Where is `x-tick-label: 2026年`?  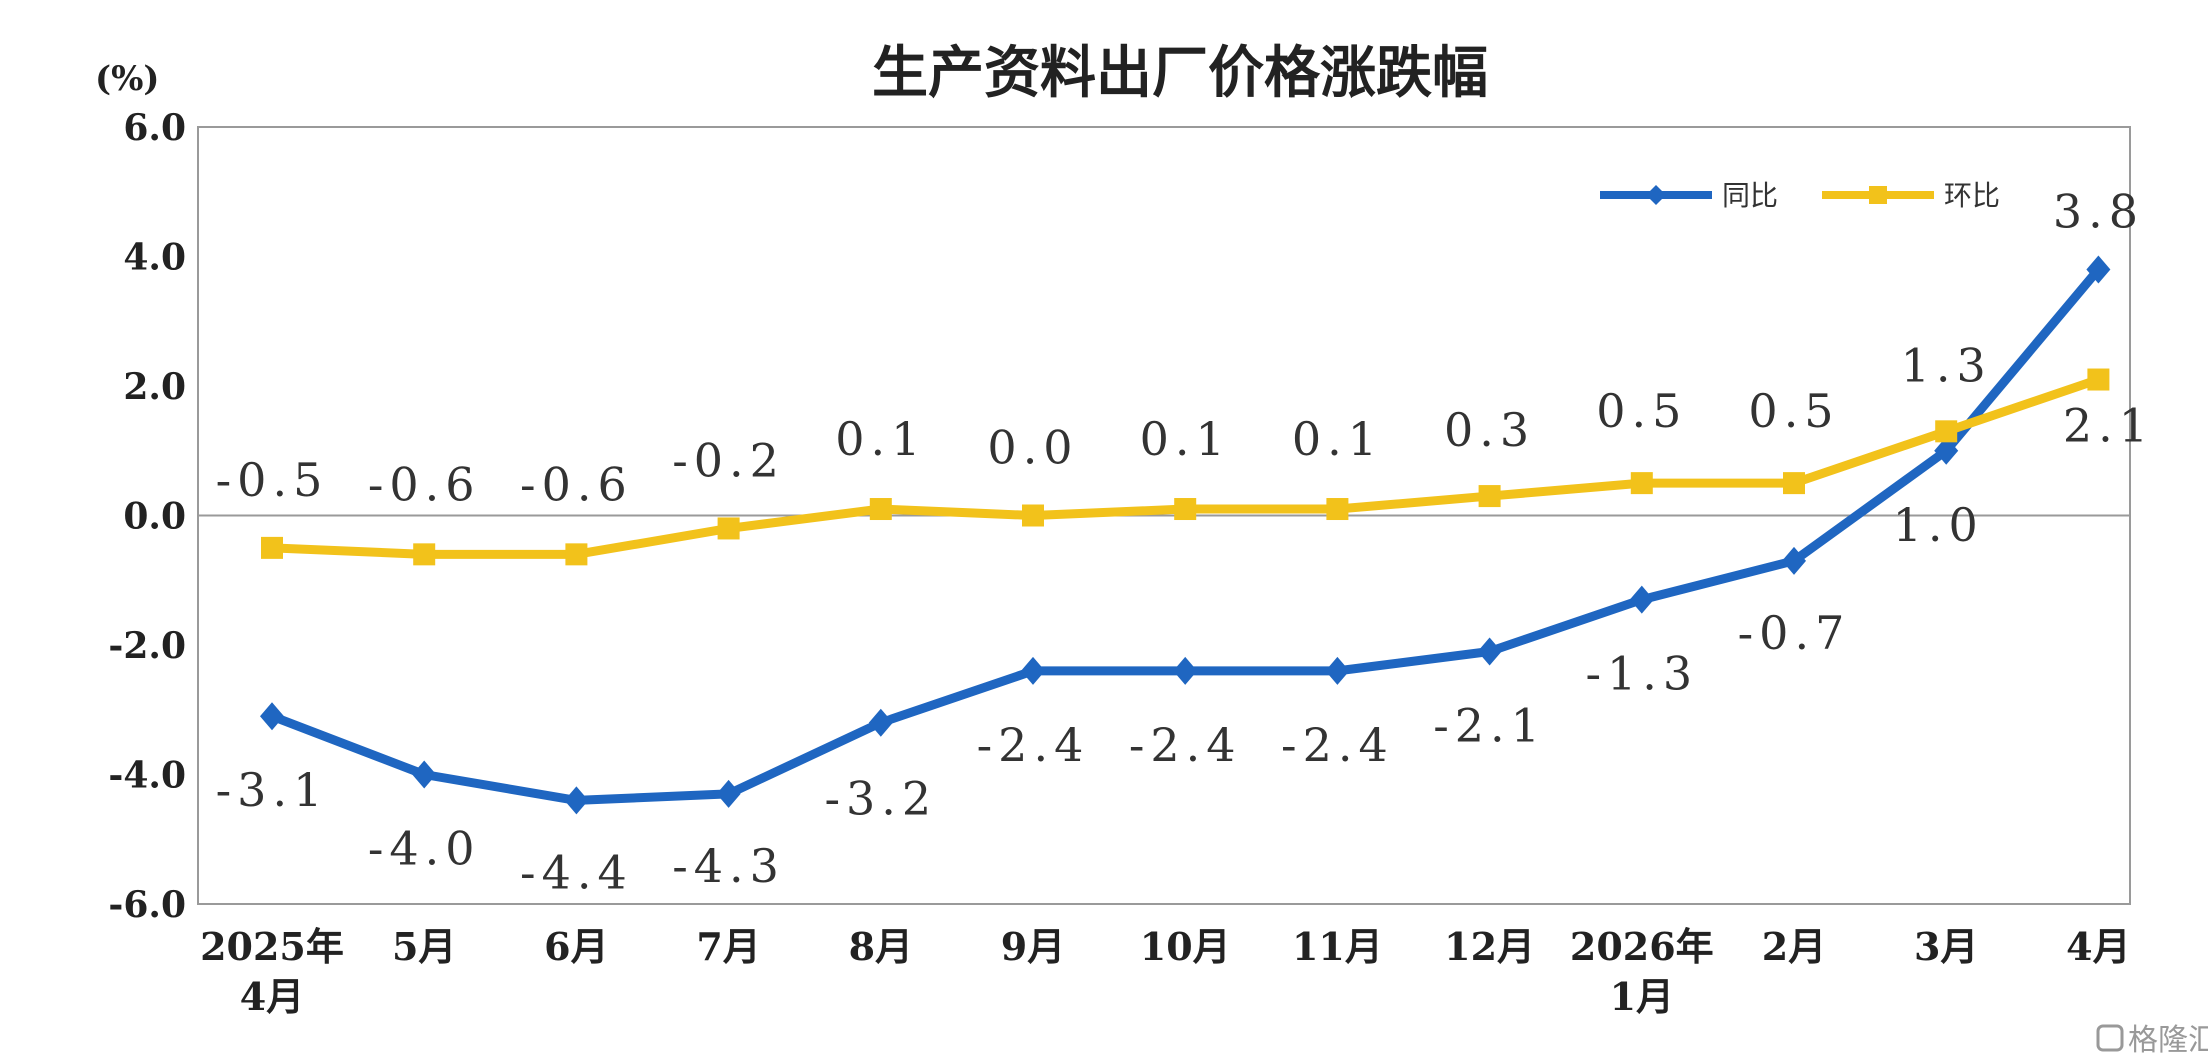 x-tick-label: 2026年 is located at coordinates (1642, 946).